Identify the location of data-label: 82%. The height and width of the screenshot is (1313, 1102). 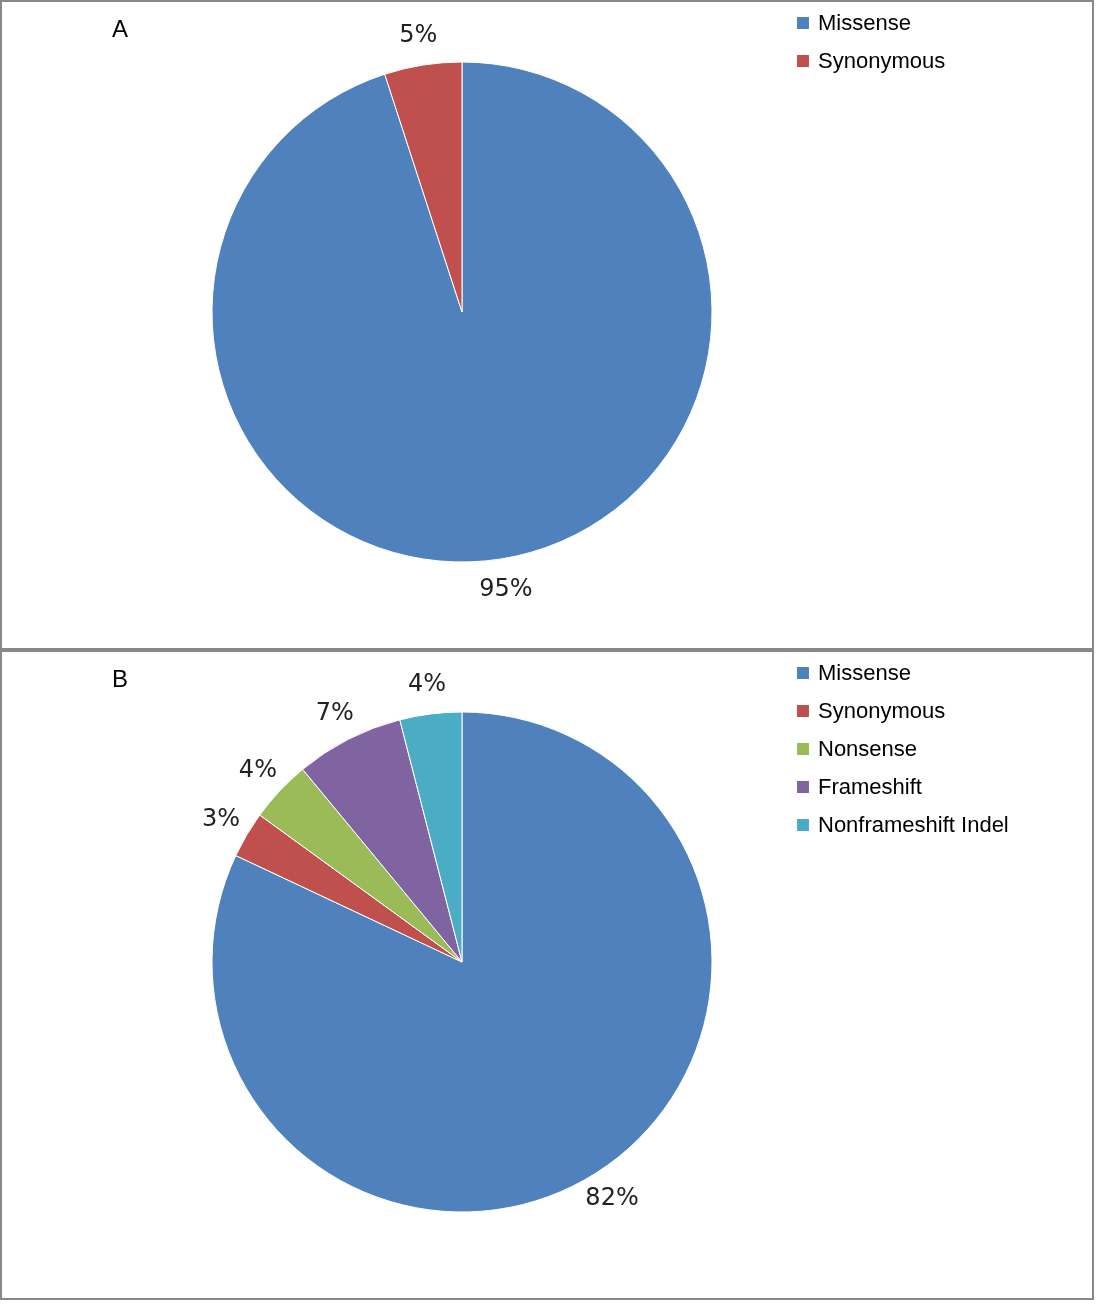
(612, 1197).